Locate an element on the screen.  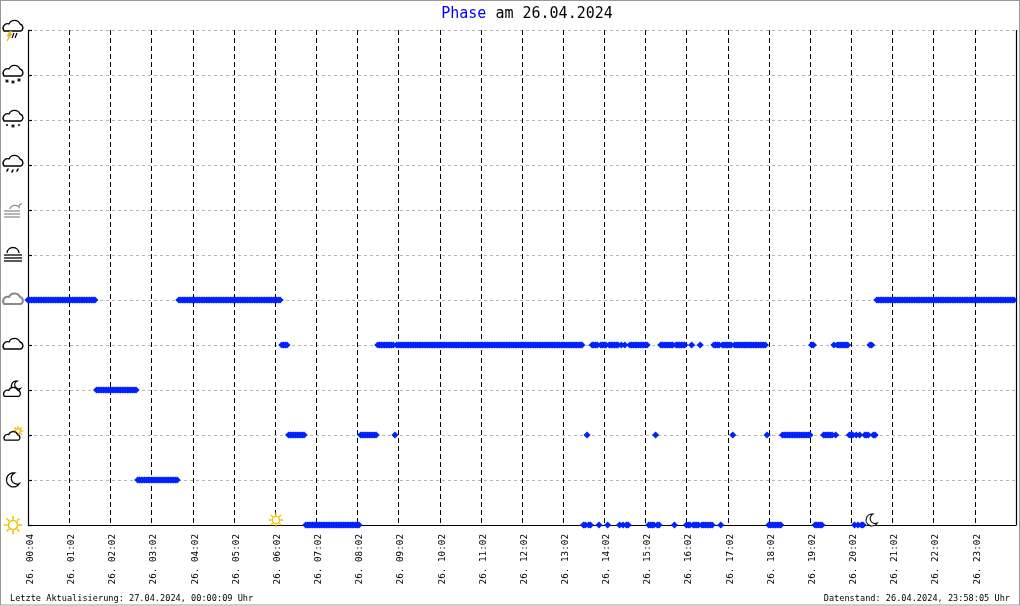
x-tick-label: 26. 08:02 is located at coordinates (358, 559).